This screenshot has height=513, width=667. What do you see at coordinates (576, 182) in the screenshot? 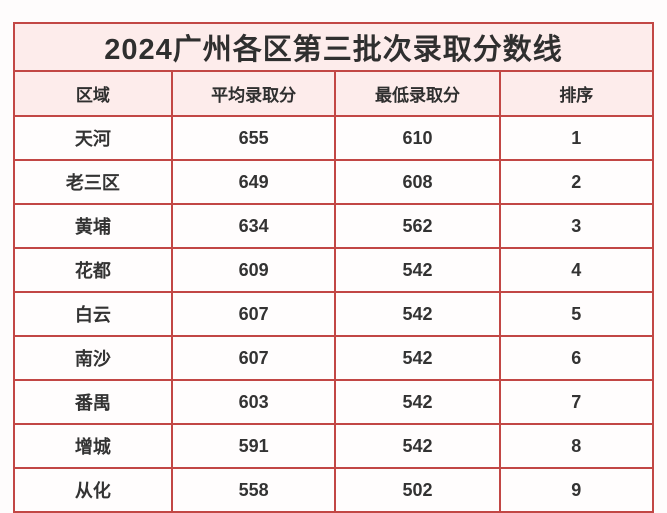
I see `rank-cell: 2` at bounding box center [576, 182].